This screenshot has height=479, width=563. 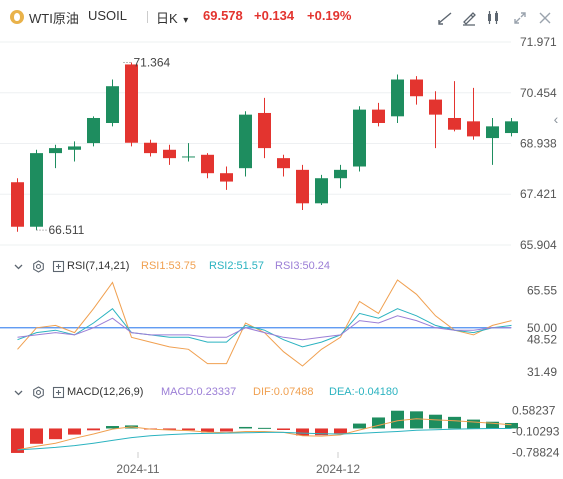 What do you see at coordinates (329, 15) in the screenshot?
I see `price-change-percent: +0.19%` at bounding box center [329, 15].